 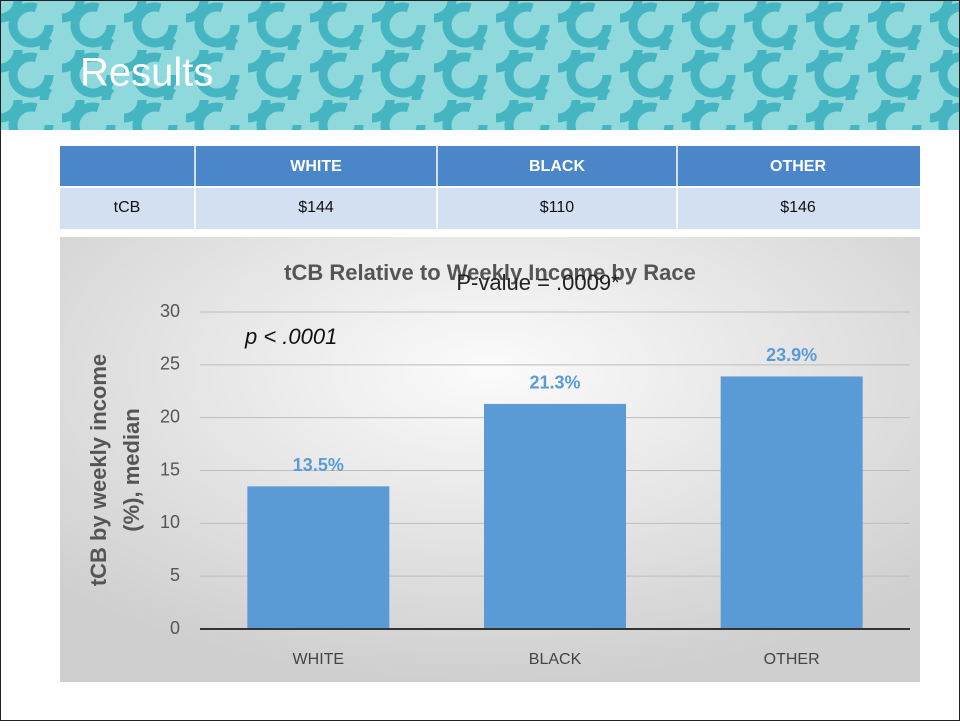 What do you see at coordinates (798, 166) in the screenshot?
I see `column-header: OTHER` at bounding box center [798, 166].